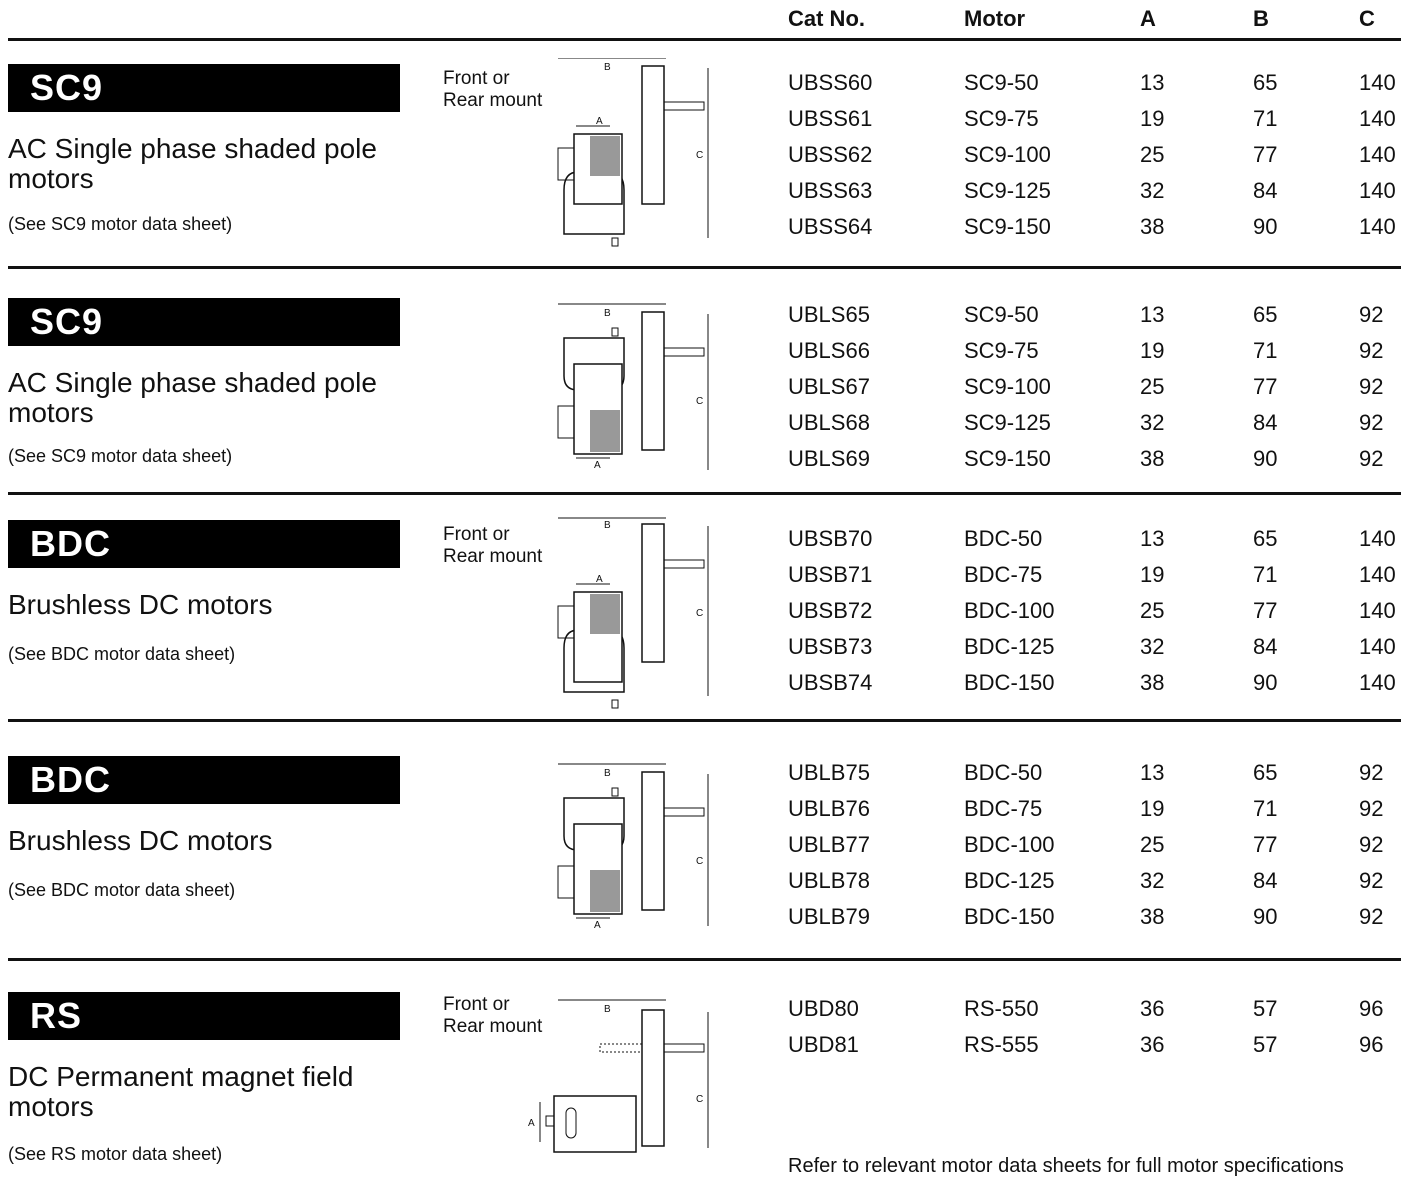 The image size is (1413, 1178). I want to click on motor-cell: SC9-50, so click(1001, 82).